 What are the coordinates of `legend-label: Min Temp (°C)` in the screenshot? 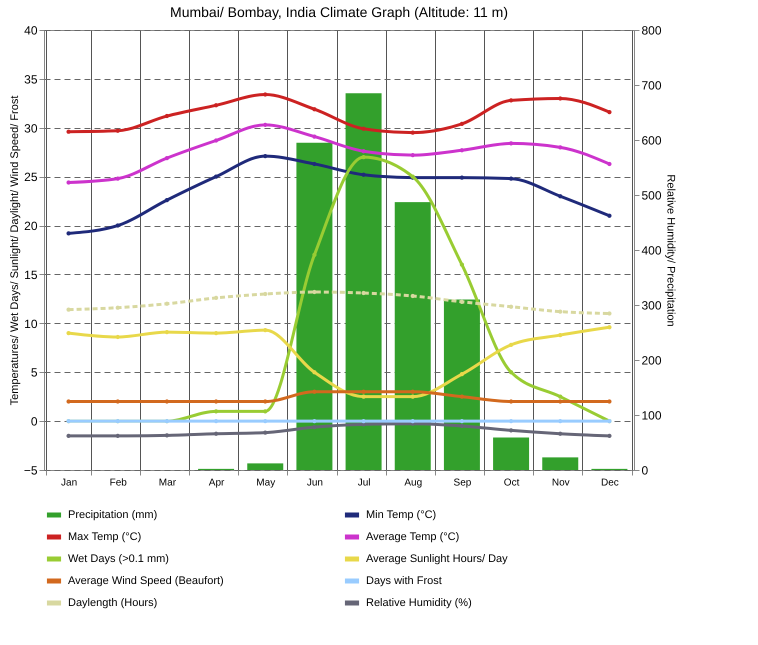 It's located at (401, 515).